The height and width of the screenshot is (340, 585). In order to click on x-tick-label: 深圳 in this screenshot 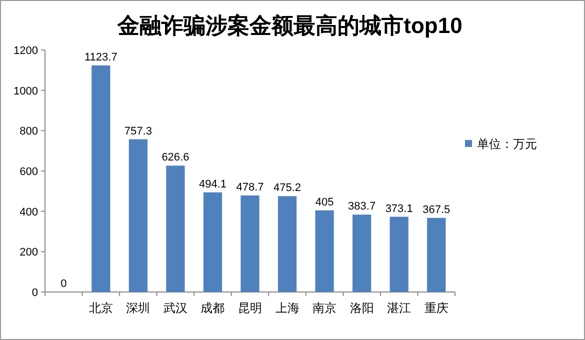, I will do `click(138, 308)`.